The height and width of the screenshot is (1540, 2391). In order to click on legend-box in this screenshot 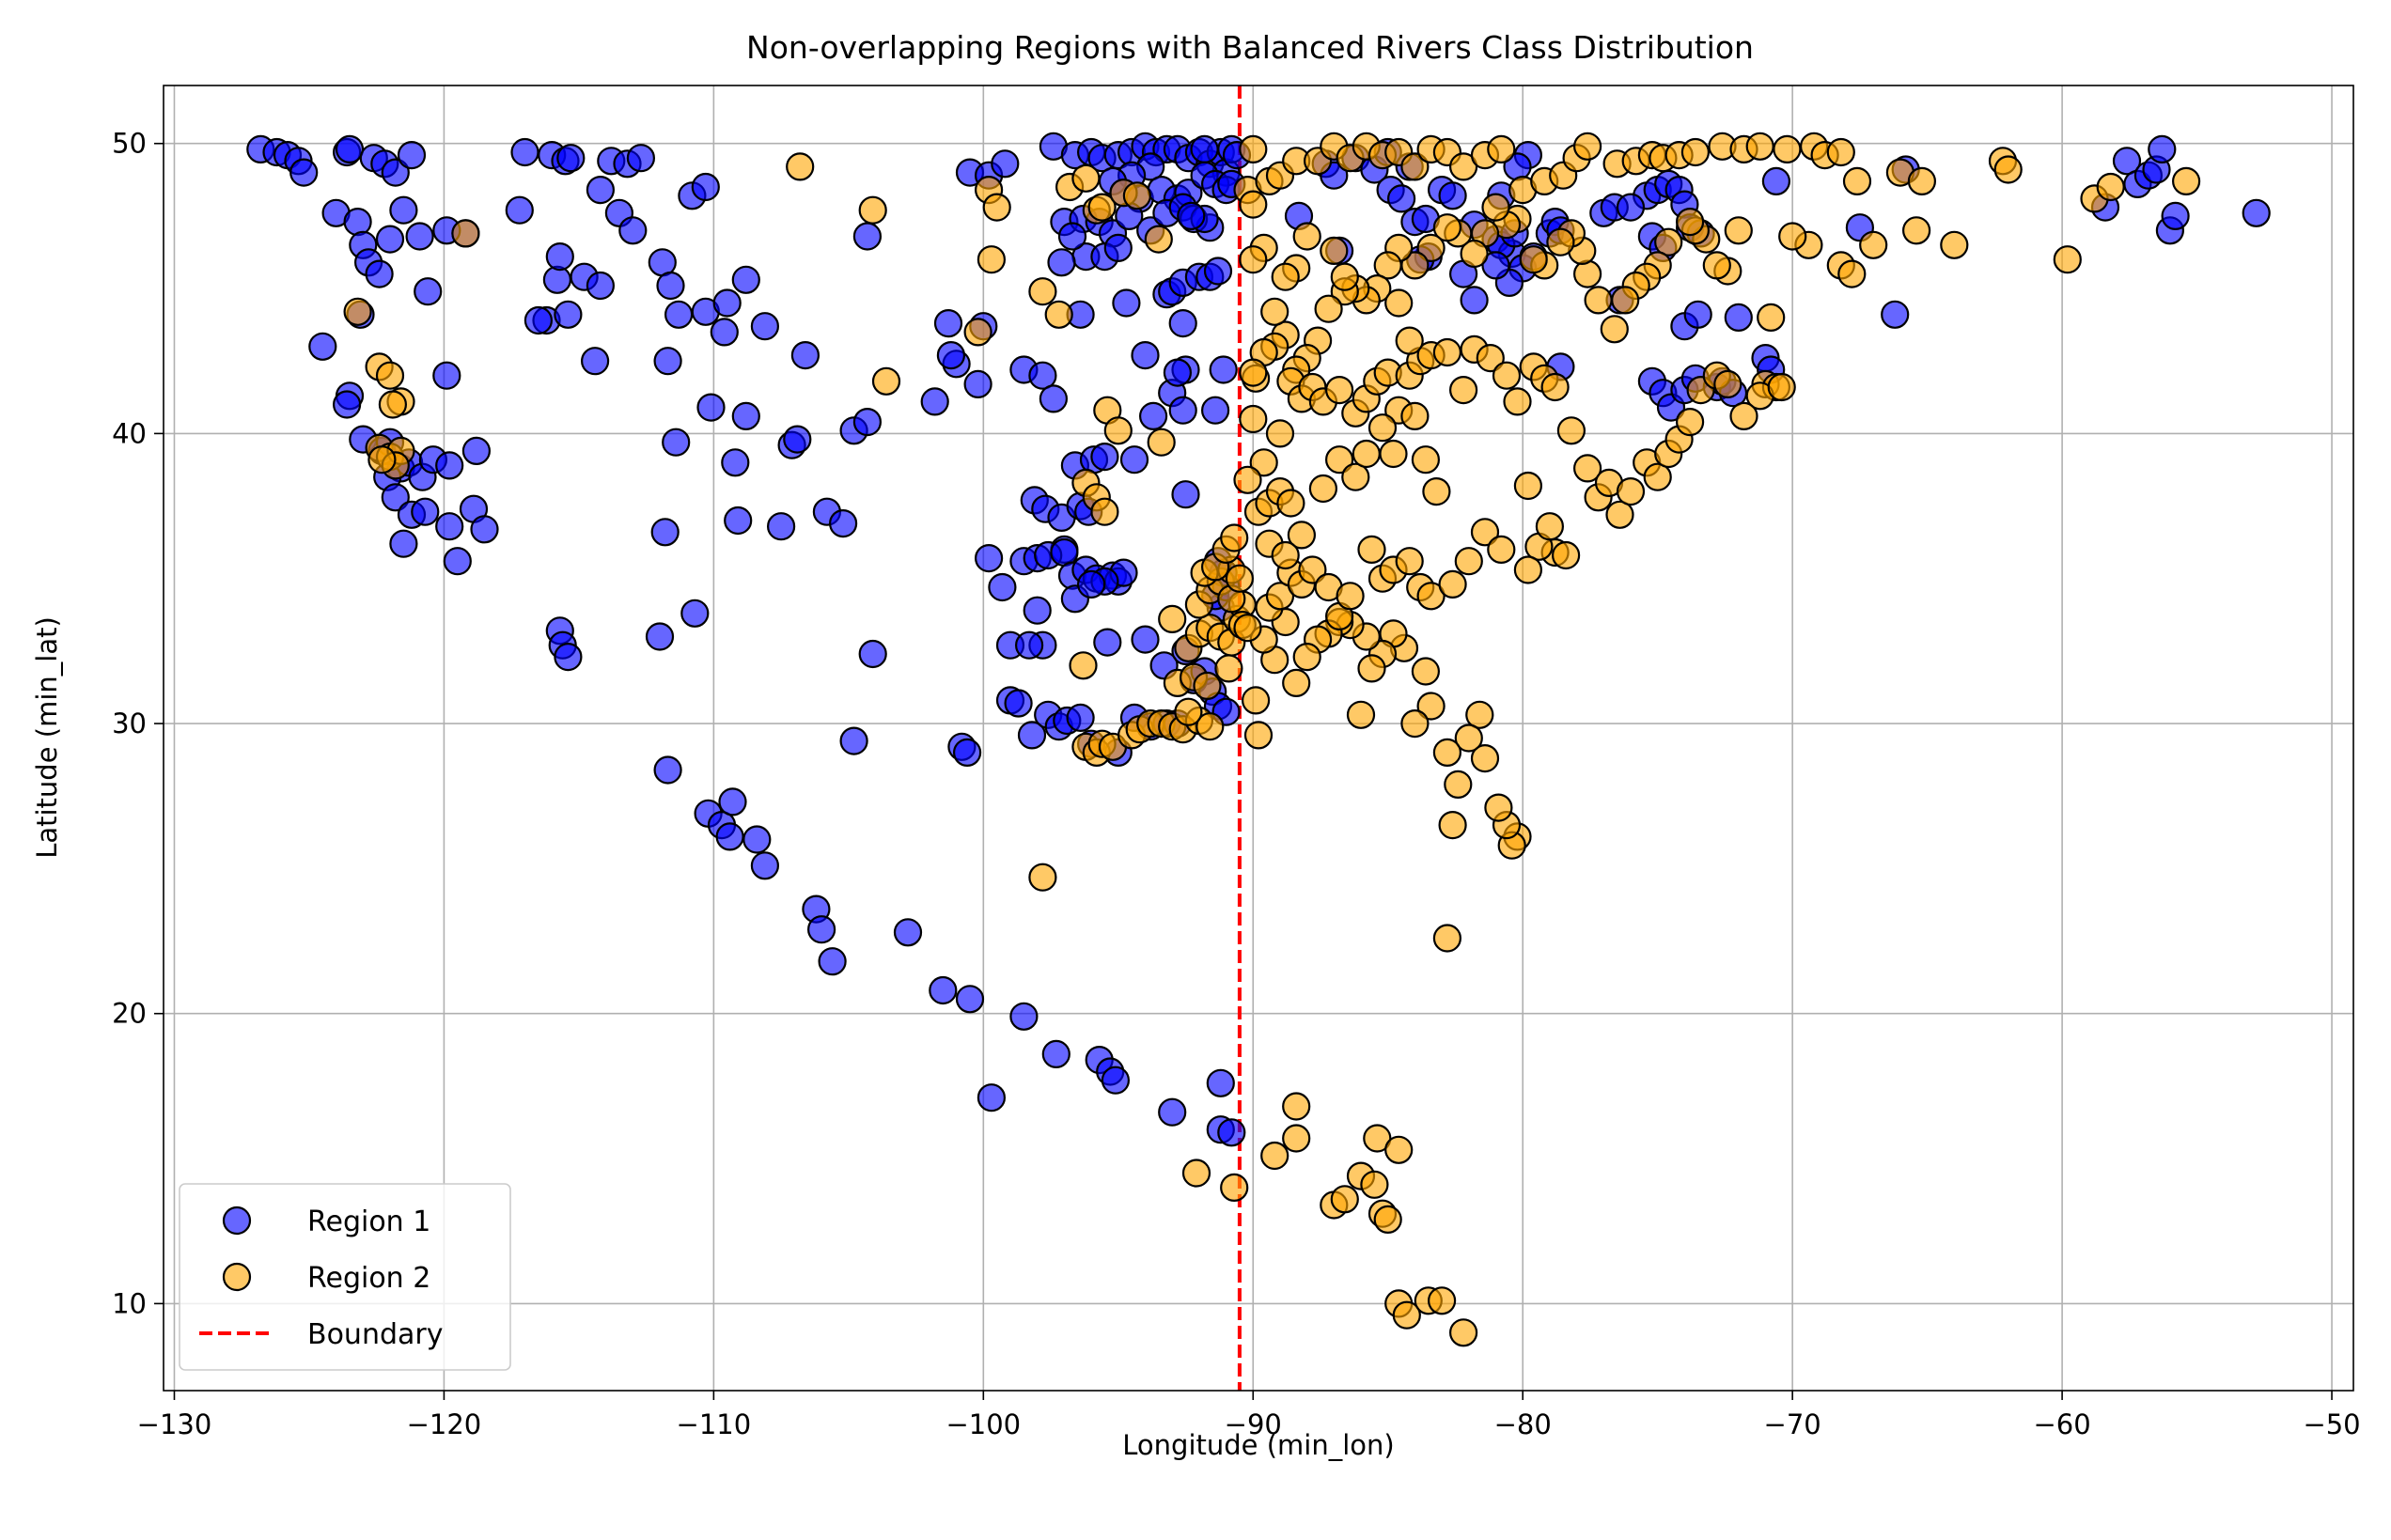, I will do `click(345, 1277)`.